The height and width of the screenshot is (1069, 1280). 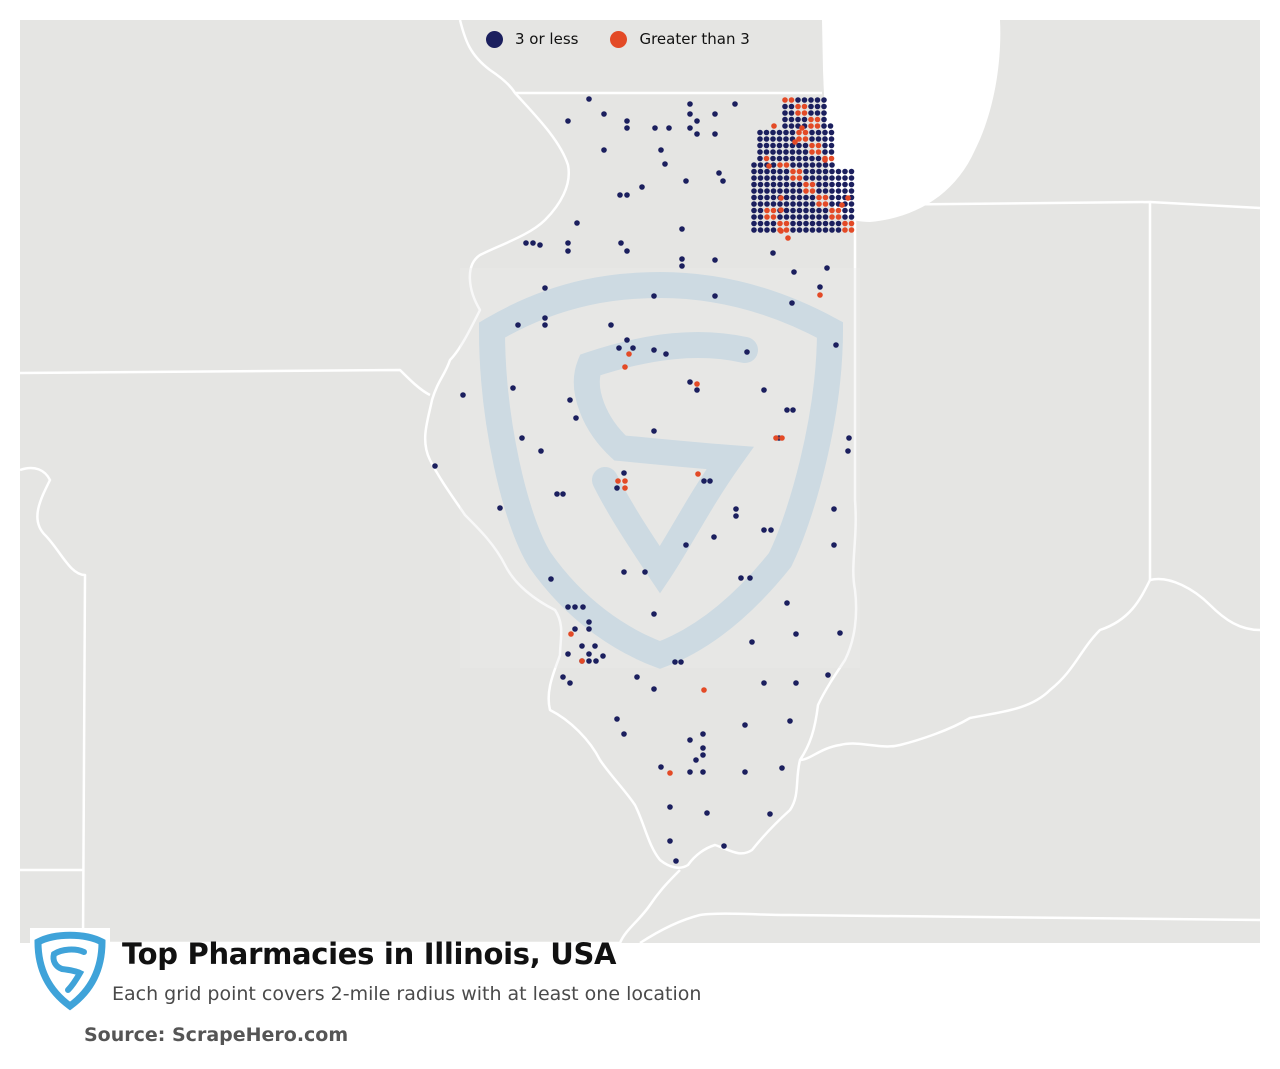 I want to click on legend-item-low: 3 or less, so click(x=532, y=39).